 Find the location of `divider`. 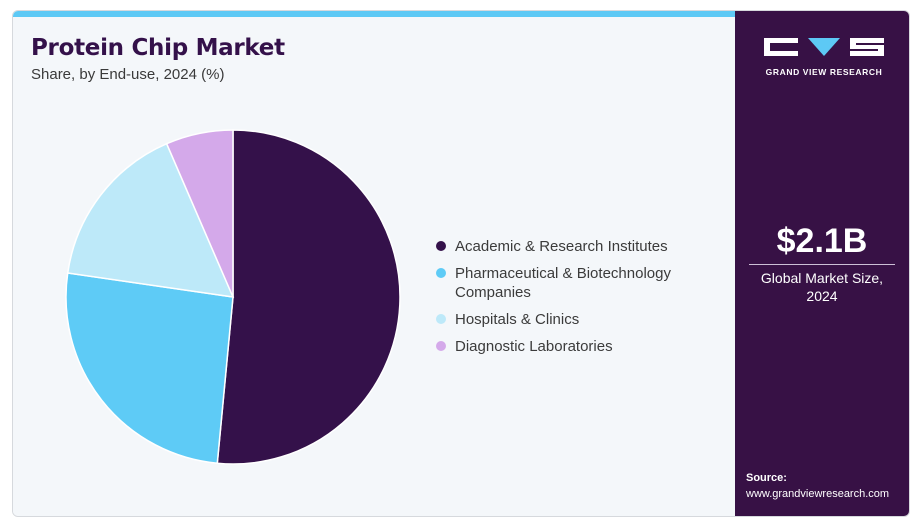

divider is located at coordinates (822, 264).